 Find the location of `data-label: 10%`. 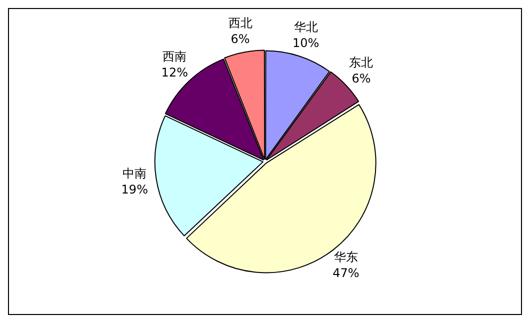

data-label: 10% is located at coordinates (306, 43).